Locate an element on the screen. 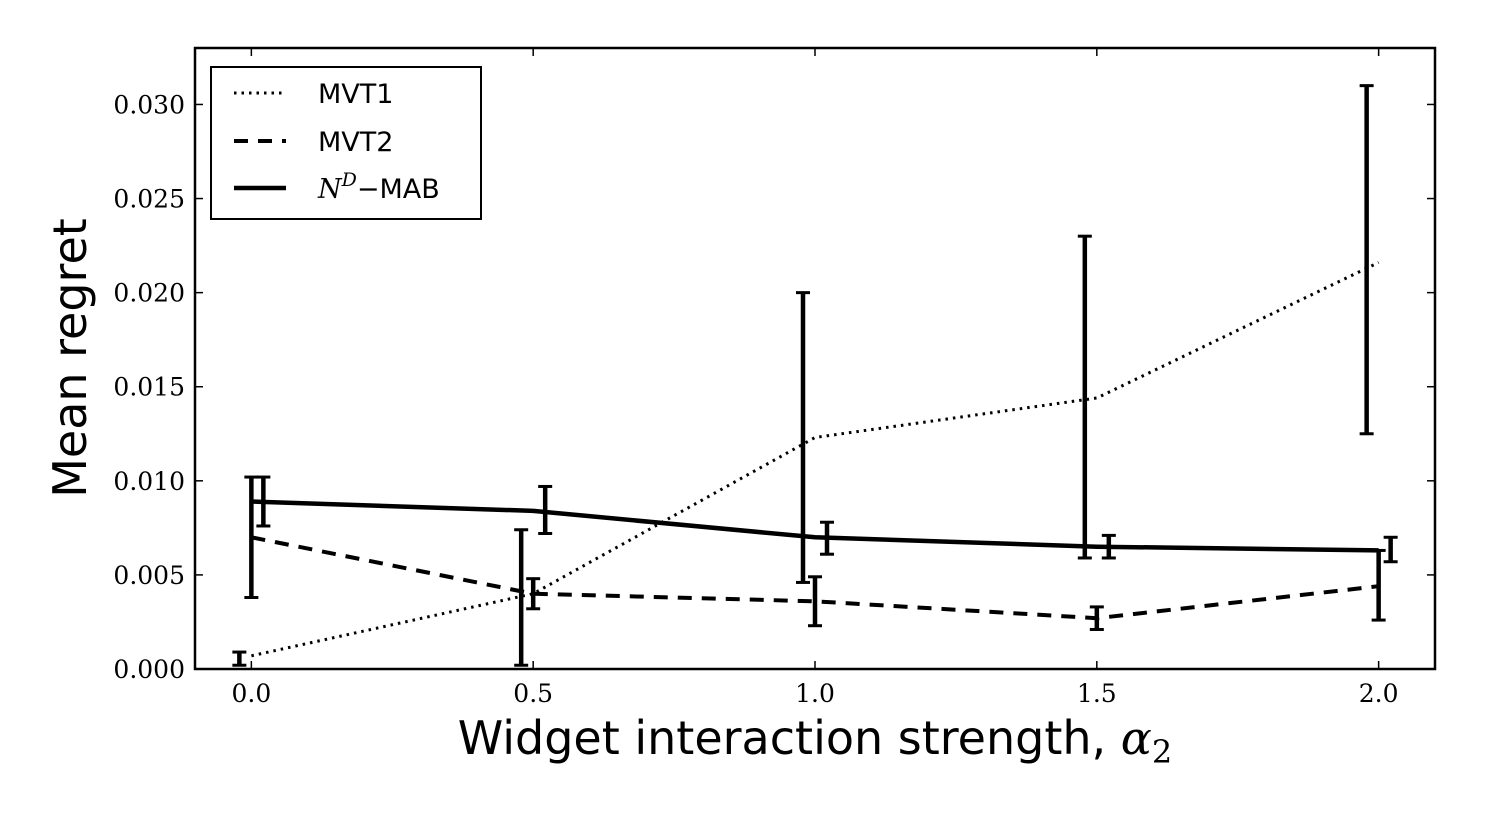 This screenshot has height=827, width=1486. y-tick-label: 0.020 is located at coordinates (149, 293).